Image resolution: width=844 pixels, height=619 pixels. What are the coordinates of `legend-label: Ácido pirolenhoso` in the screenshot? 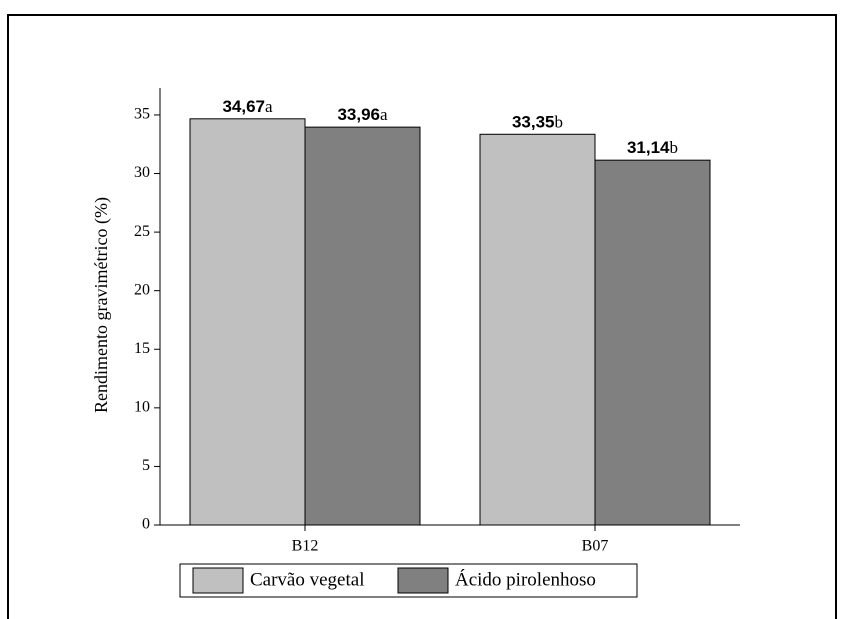 It's located at (525, 579).